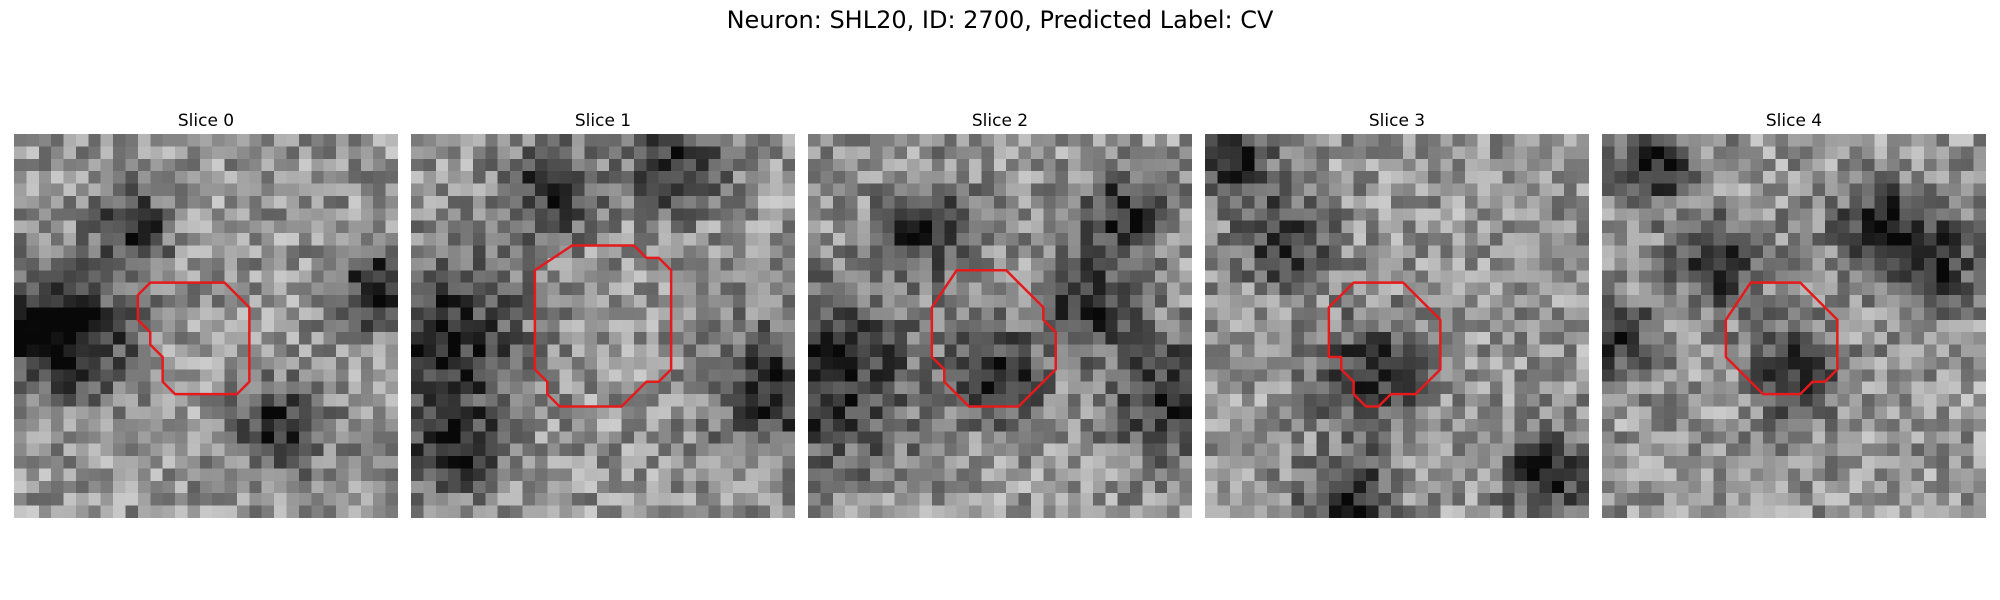 The height and width of the screenshot is (600, 2000). Describe the element at coordinates (603, 121) in the screenshot. I see `slice-title-1: Slice 1` at that location.